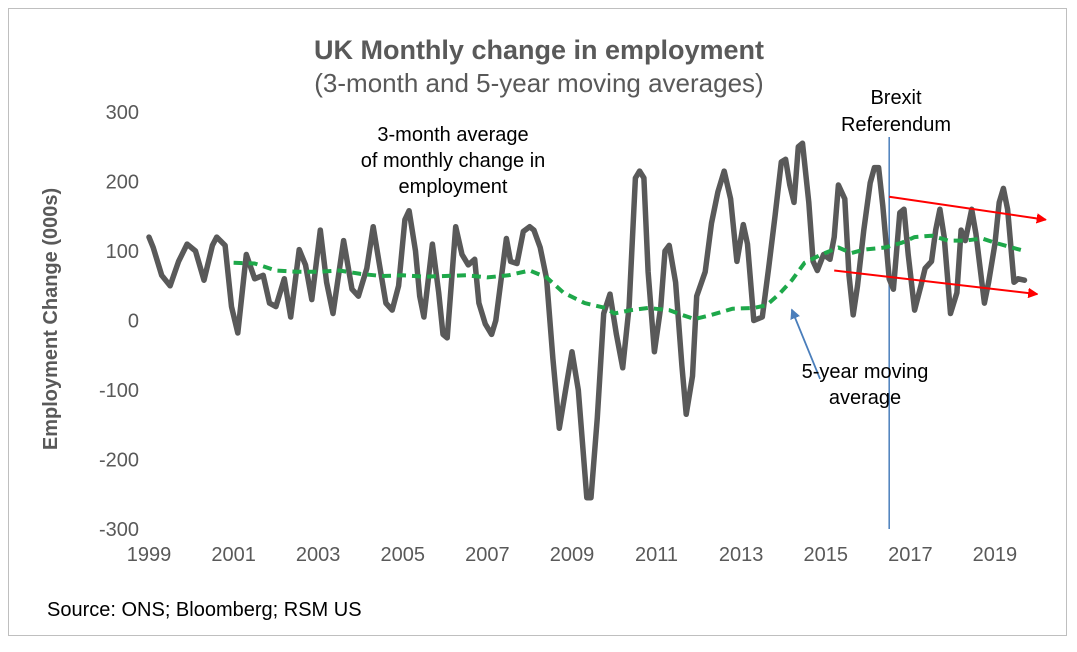 The height and width of the screenshot is (652, 1077). I want to click on y-tick-labels: 300 200 100 0 -100 -200 -300, so click(119, 321).